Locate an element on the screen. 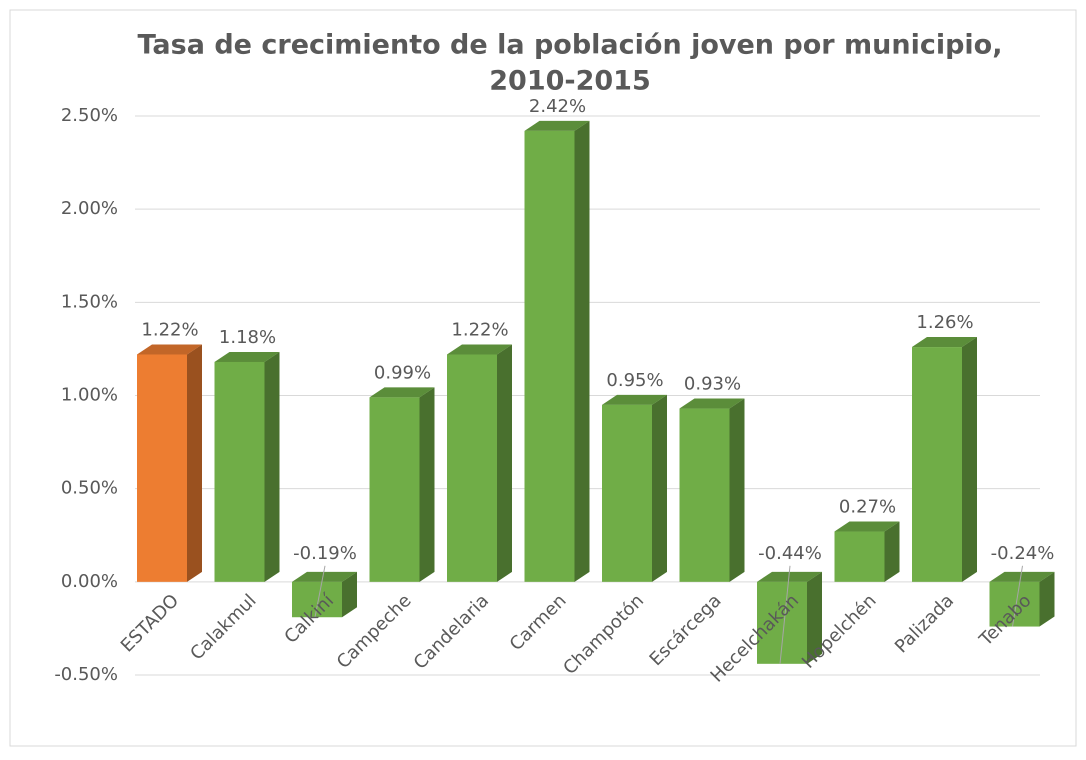  y-tick-label: 0.00% is located at coordinates (89, 581).